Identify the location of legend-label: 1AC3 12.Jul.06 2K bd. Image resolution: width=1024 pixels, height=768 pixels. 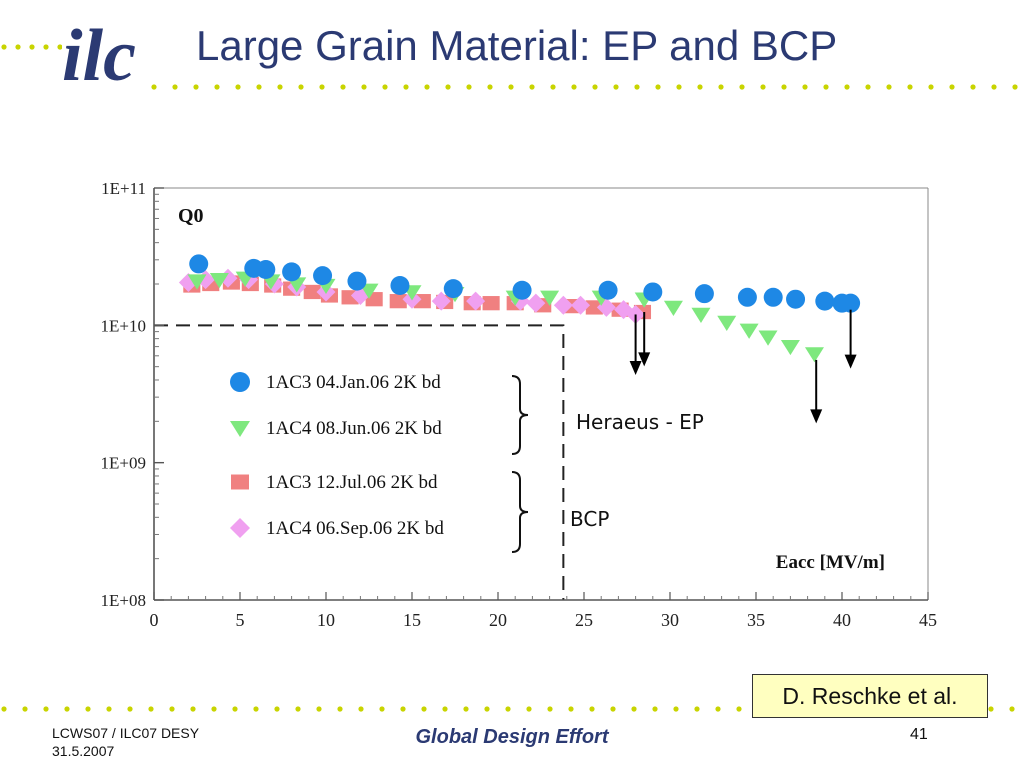
(352, 482).